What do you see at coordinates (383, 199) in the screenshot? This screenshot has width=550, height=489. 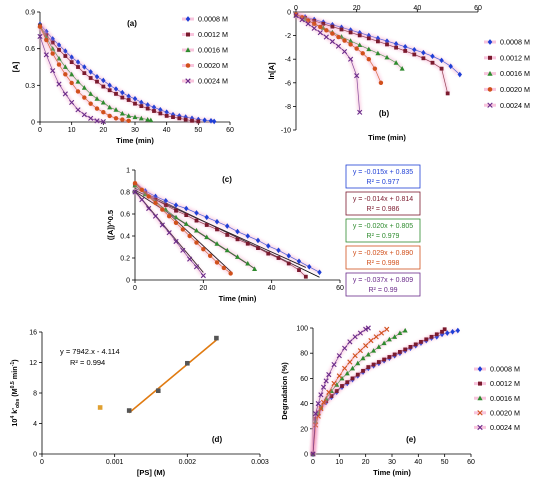 I see `fit-equation: y = -0.014x + 0.814` at bounding box center [383, 199].